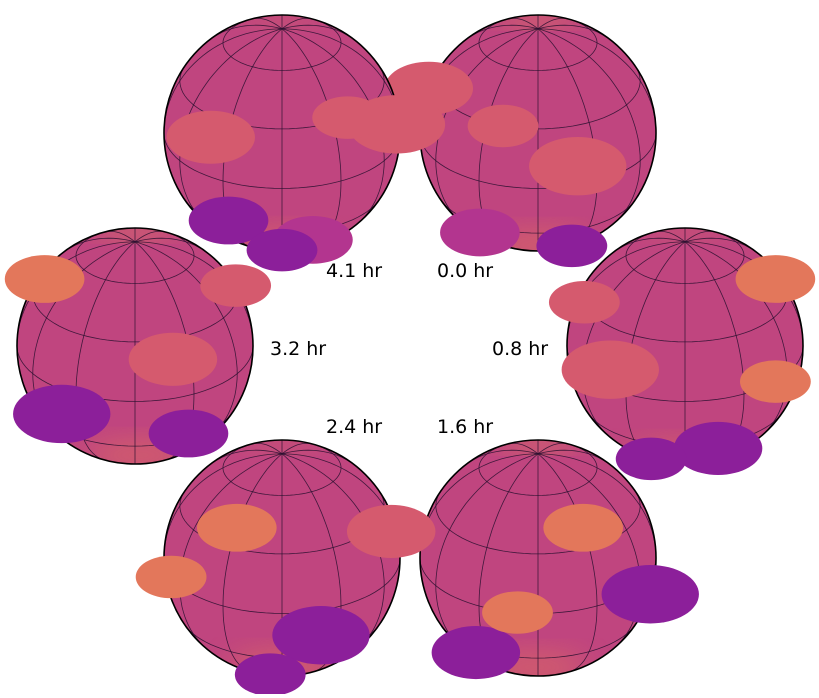 This screenshot has width=819, height=698. I want to click on time-label-5: 4.1 hr, so click(354, 271).